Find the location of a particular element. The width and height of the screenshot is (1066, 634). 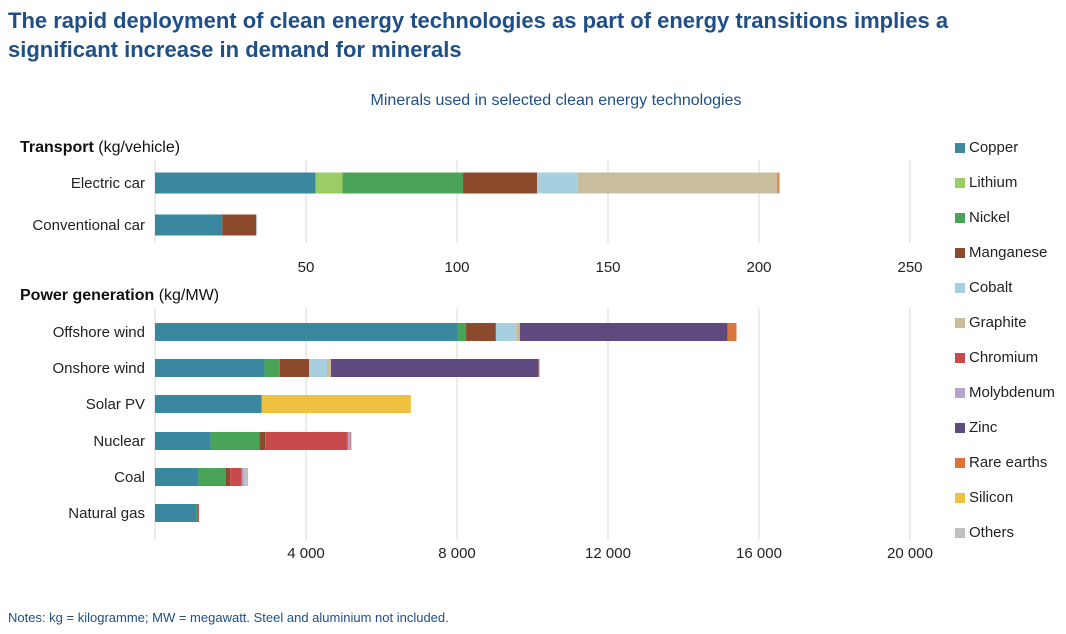

legend-label: Chromium is located at coordinates (1004, 357).